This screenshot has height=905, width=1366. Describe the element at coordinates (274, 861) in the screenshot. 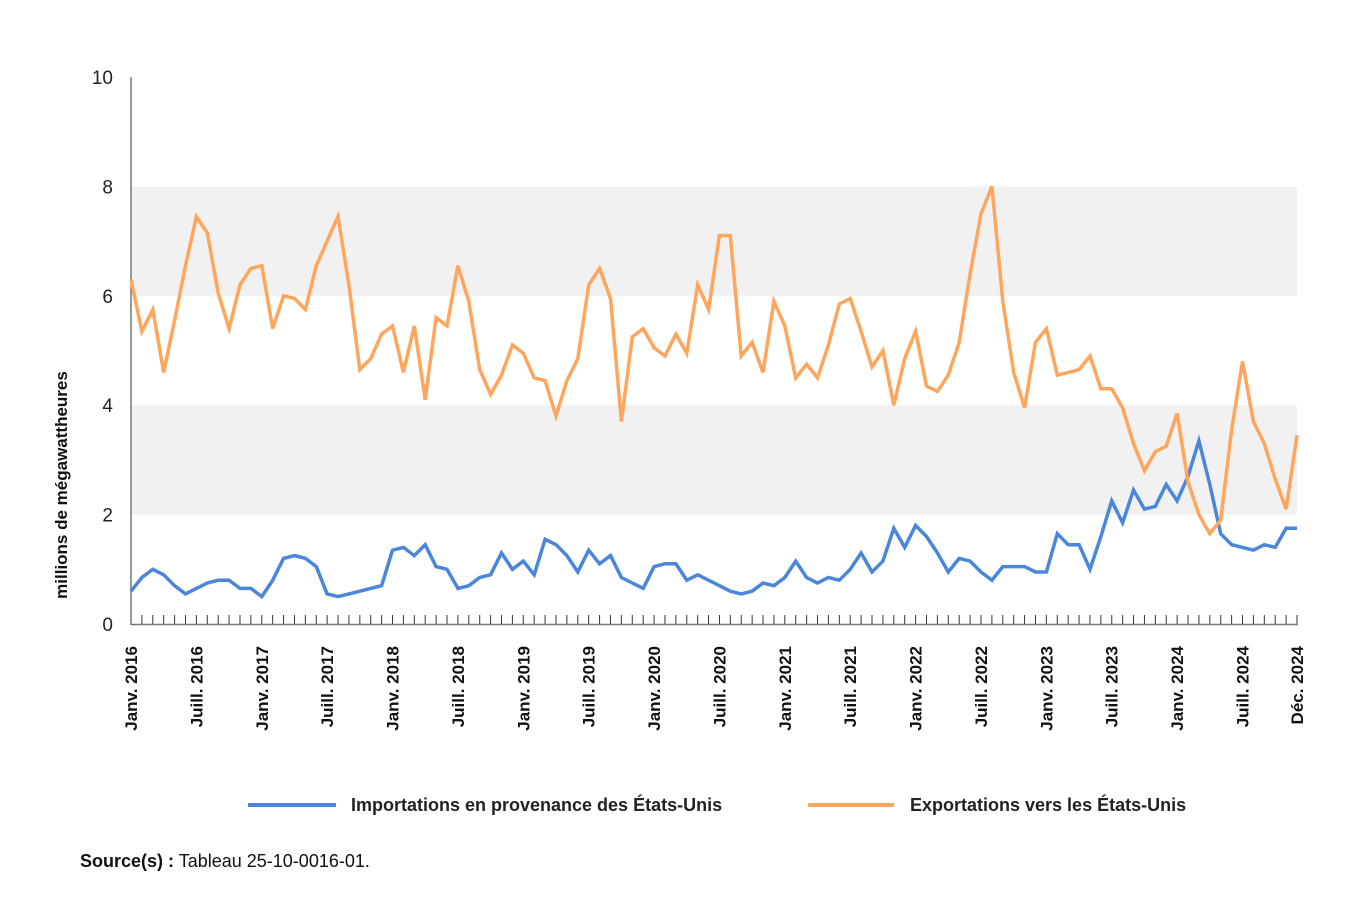

I see `source-text: Tableau 25-10-0016-01.` at that location.